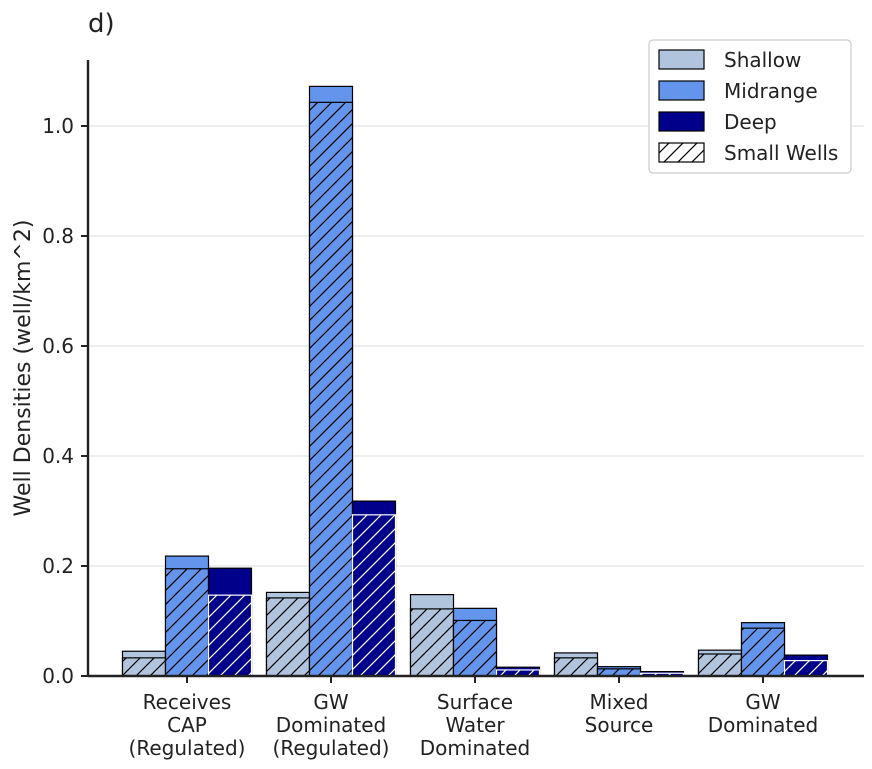  What do you see at coordinates (65, 401) in the screenshot?
I see `y-ticks: 0.0 0.2 0.4 0.6 0.8 1.0` at bounding box center [65, 401].